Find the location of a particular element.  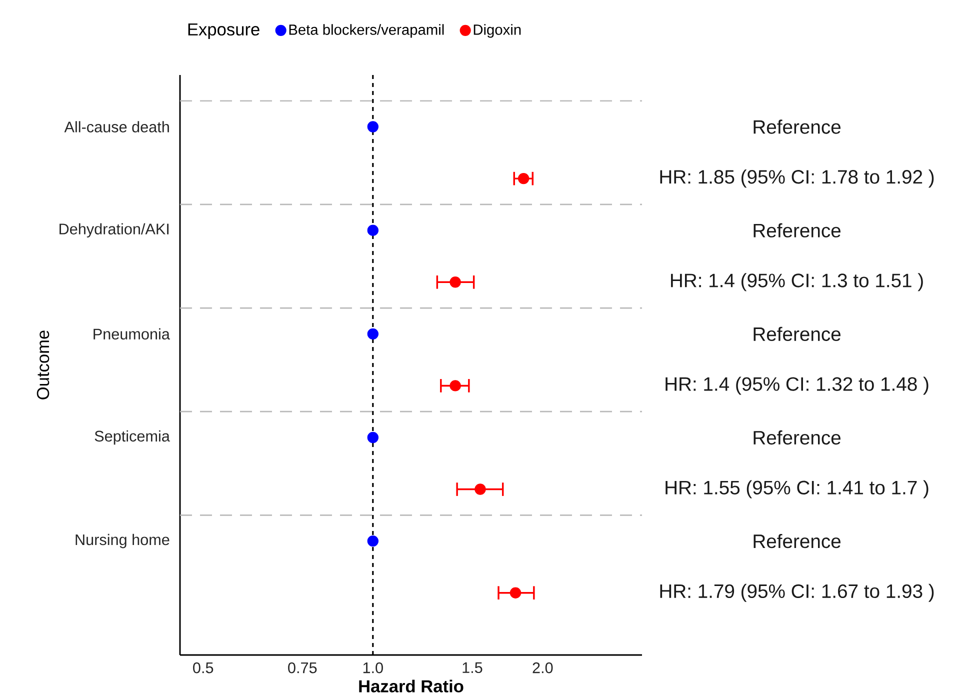

y-tick-label: Dehydration/AKI is located at coordinates (114, 230).